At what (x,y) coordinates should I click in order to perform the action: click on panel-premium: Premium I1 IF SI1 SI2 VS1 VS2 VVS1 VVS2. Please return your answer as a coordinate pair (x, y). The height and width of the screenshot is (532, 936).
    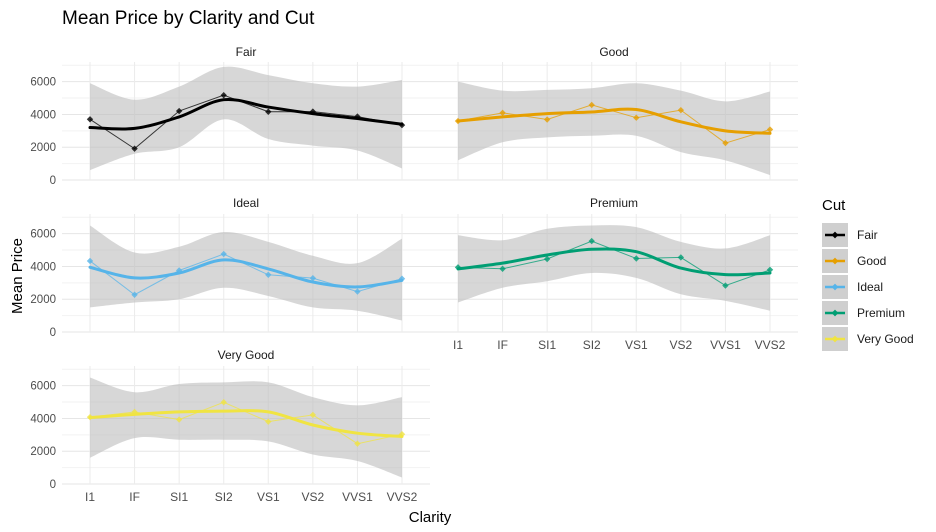
    Looking at the image, I should click on (614, 274).